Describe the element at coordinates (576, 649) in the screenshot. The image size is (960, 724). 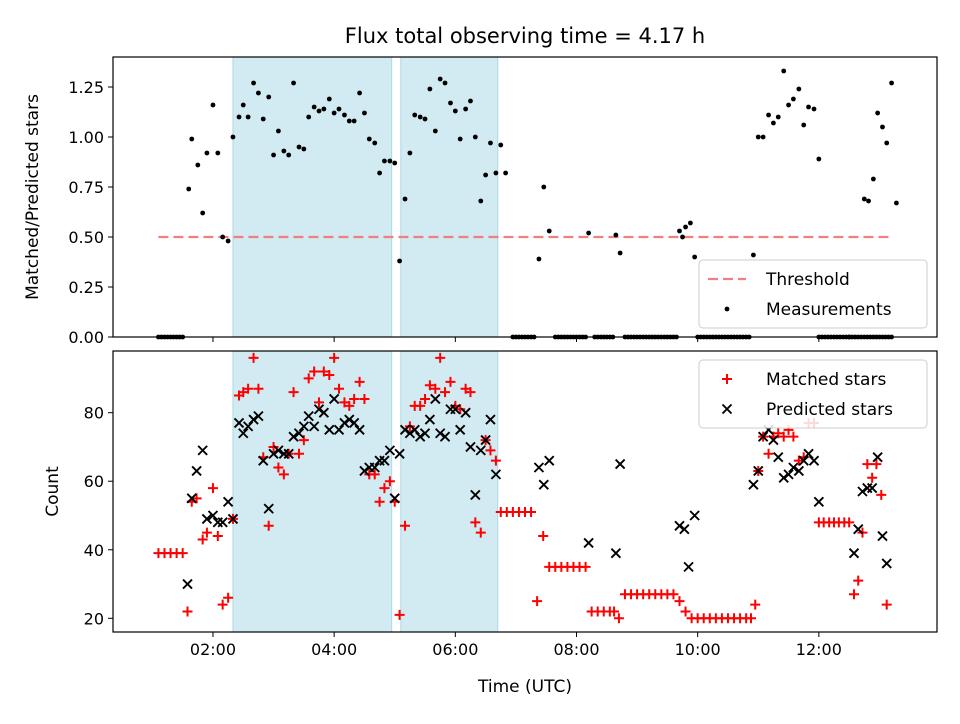
I see `x-tick-label: 08:00` at that location.